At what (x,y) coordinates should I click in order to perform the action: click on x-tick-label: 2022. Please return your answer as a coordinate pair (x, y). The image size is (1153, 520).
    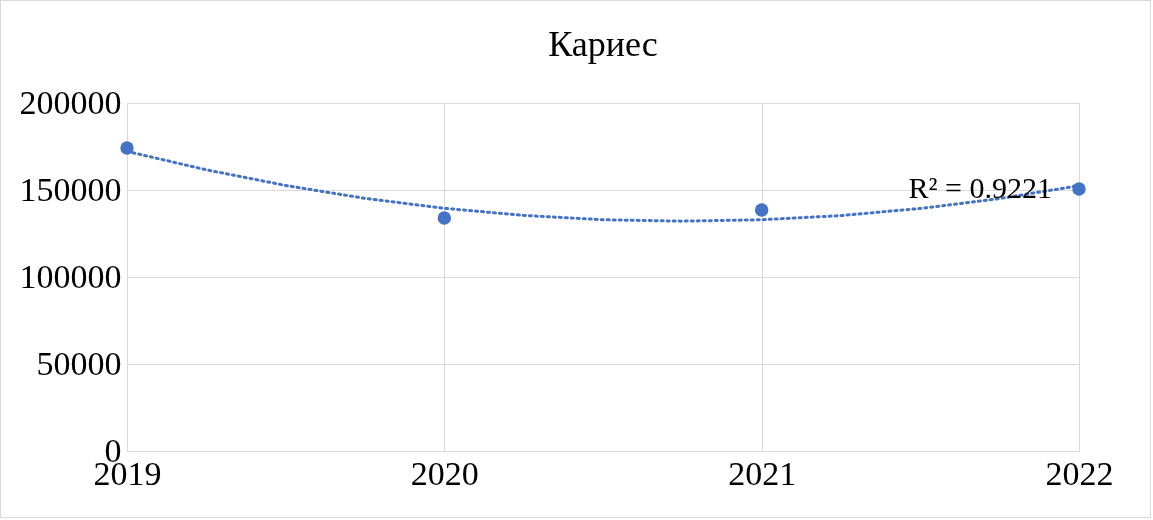
    Looking at the image, I should click on (1079, 473).